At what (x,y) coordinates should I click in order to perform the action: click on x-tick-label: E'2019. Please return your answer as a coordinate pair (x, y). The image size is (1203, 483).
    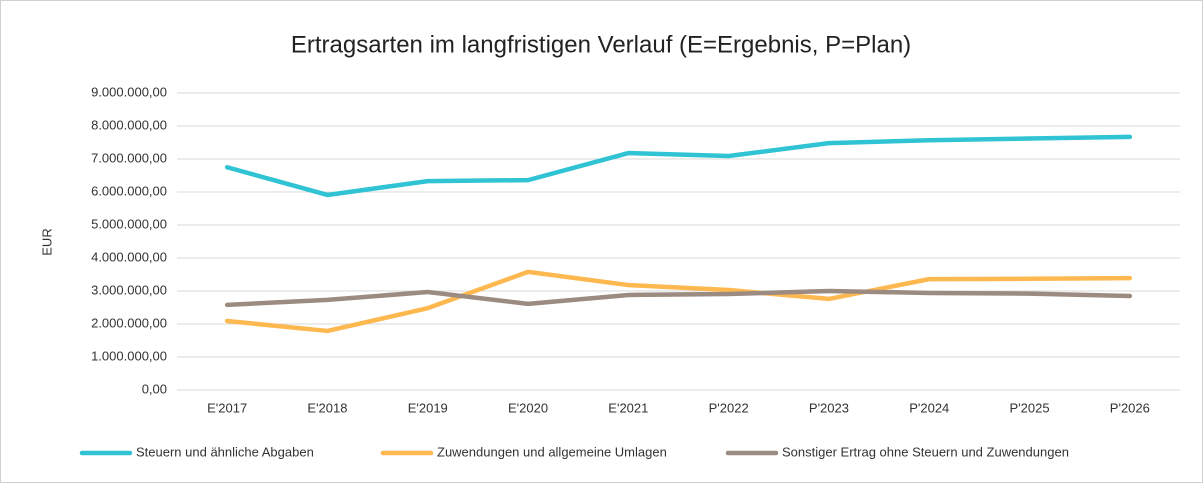
    Looking at the image, I should click on (428, 407).